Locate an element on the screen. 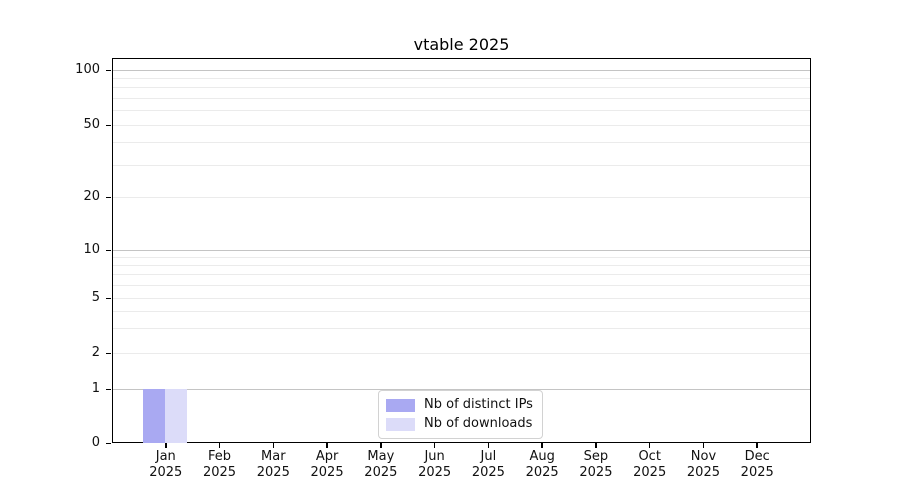 This screenshot has height=500, width=900. x-tick-month: Mar is located at coordinates (273, 456).